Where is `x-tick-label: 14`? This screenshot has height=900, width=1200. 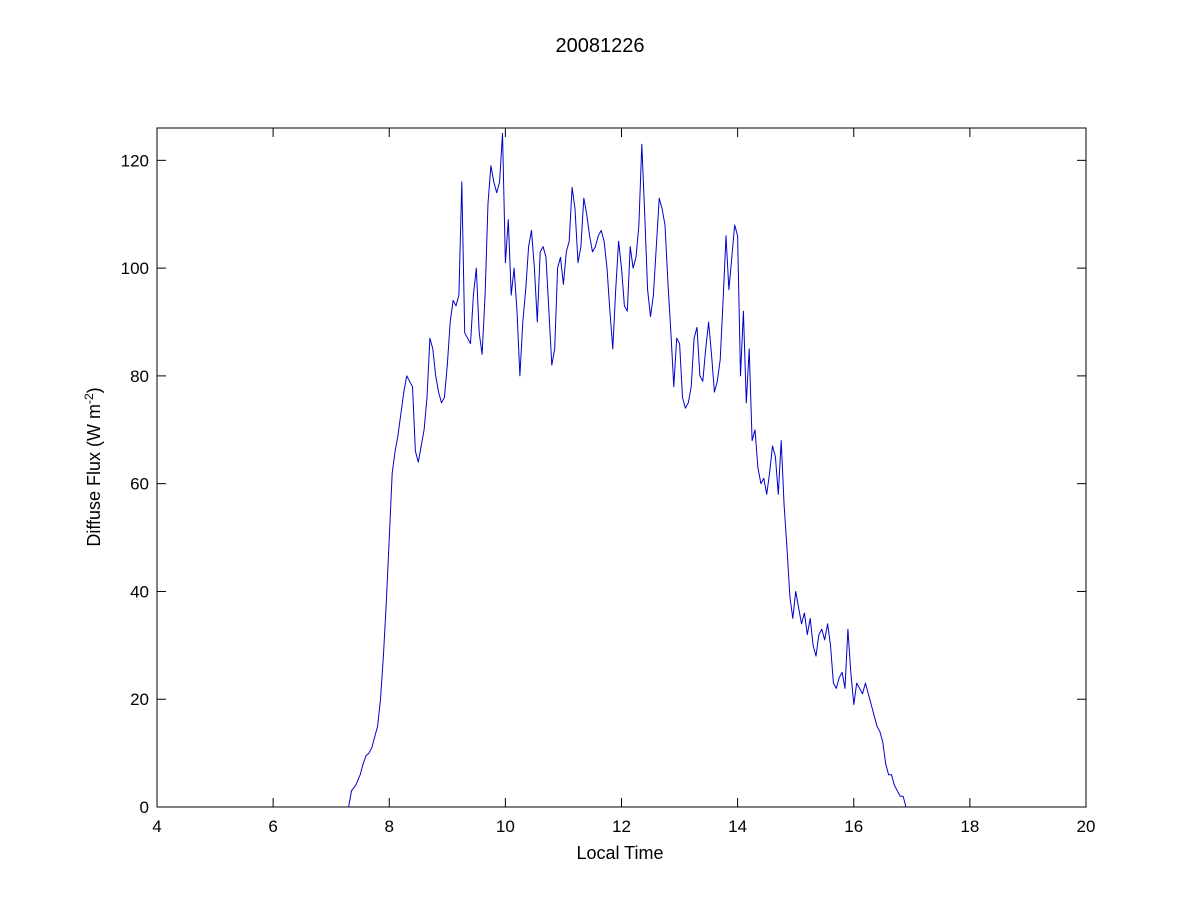
x-tick-label: 14 is located at coordinates (737, 826).